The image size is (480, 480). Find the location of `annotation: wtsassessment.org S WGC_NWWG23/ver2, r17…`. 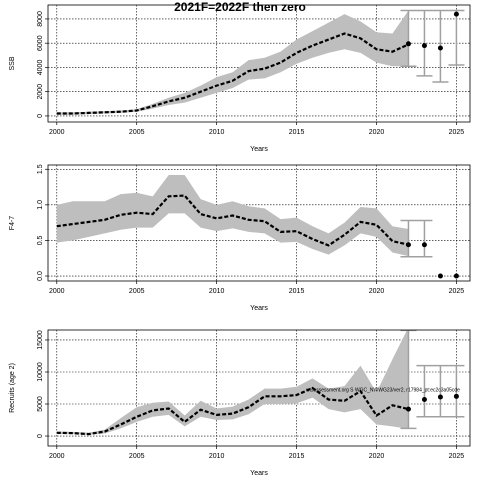

annotation: wtsassessment.org S WGC_NWWG23/ver2, r17… is located at coordinates (383, 390).